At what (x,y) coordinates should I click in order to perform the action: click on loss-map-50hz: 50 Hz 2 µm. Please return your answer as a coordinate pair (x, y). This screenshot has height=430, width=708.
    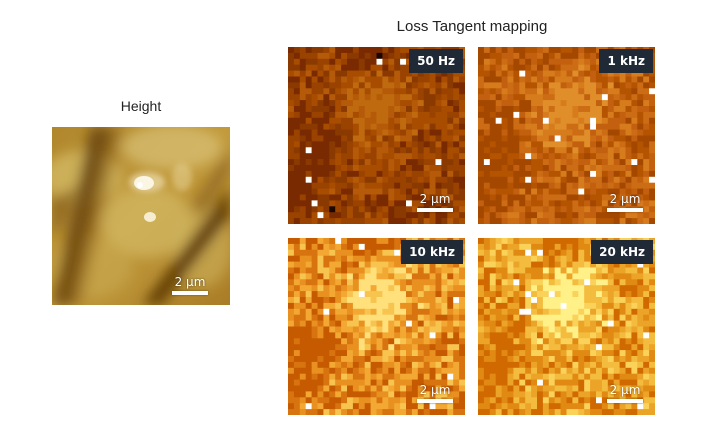
    Looking at the image, I should click on (376, 135).